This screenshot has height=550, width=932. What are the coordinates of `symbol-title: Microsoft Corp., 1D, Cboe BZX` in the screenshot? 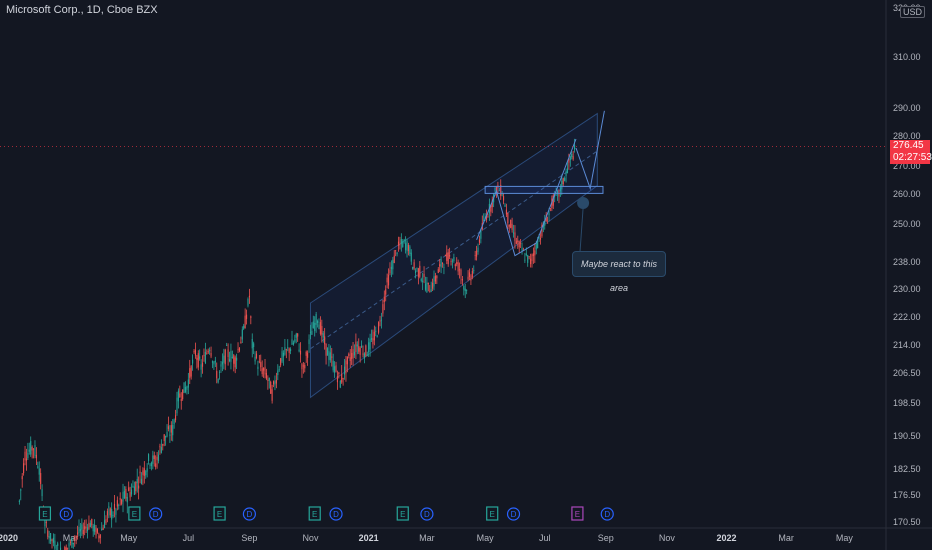 It's located at (82, 10).